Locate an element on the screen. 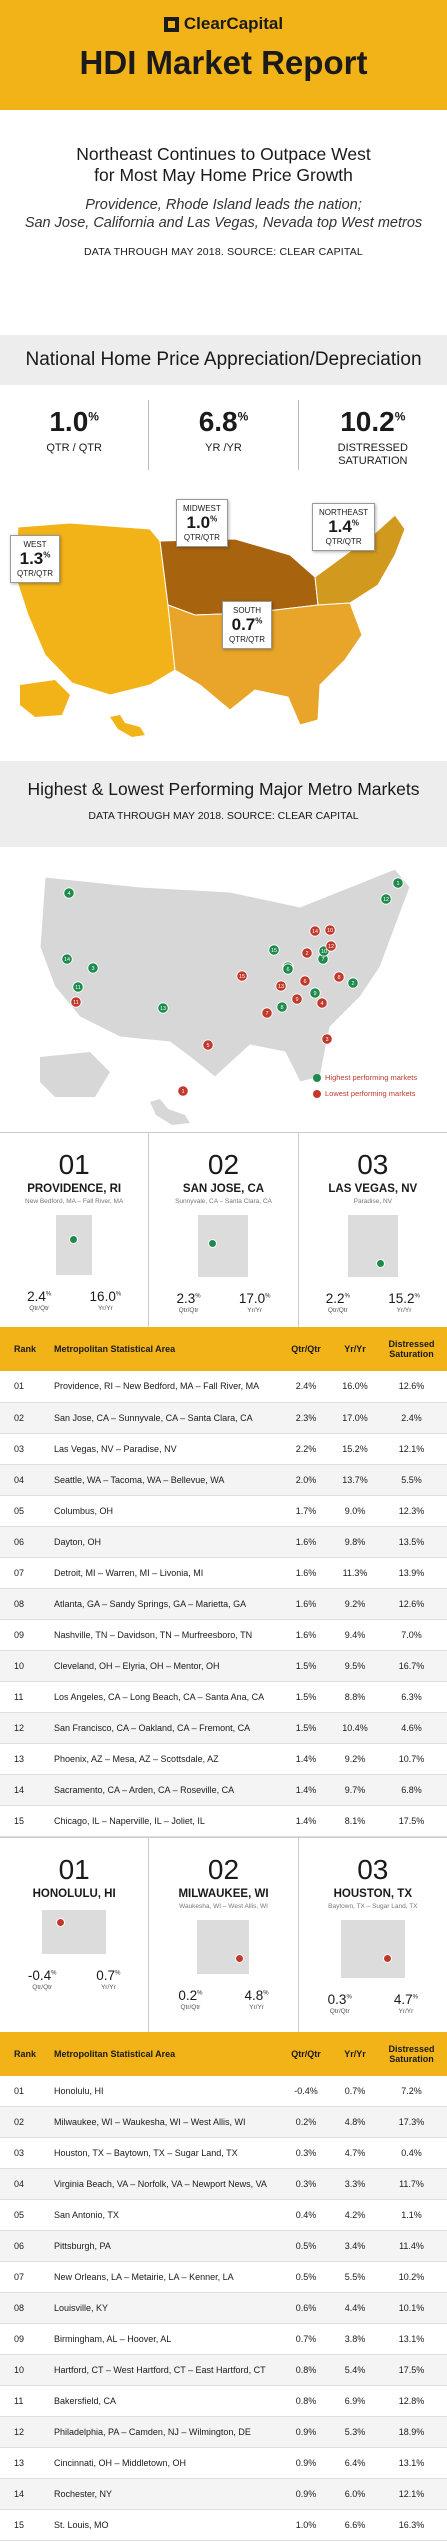 This screenshot has height=2541, width=447. logo-icon is located at coordinates (171, 24).